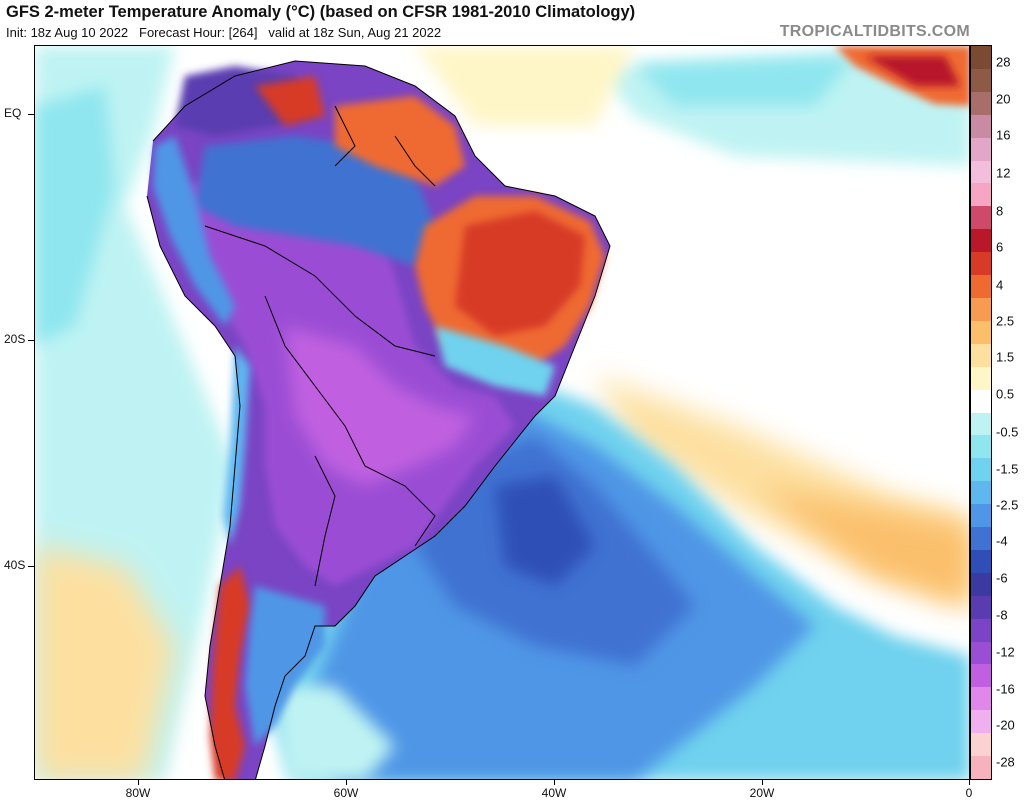  What do you see at coordinates (862, 546) in the screenshot?
I see `atlantic-warm-core` at bounding box center [862, 546].